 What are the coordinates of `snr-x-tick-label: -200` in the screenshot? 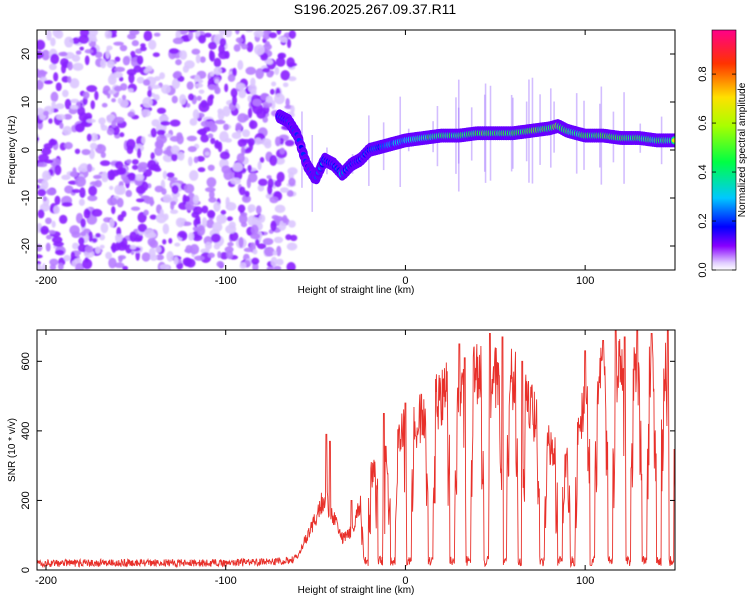 It's located at (46, 581).